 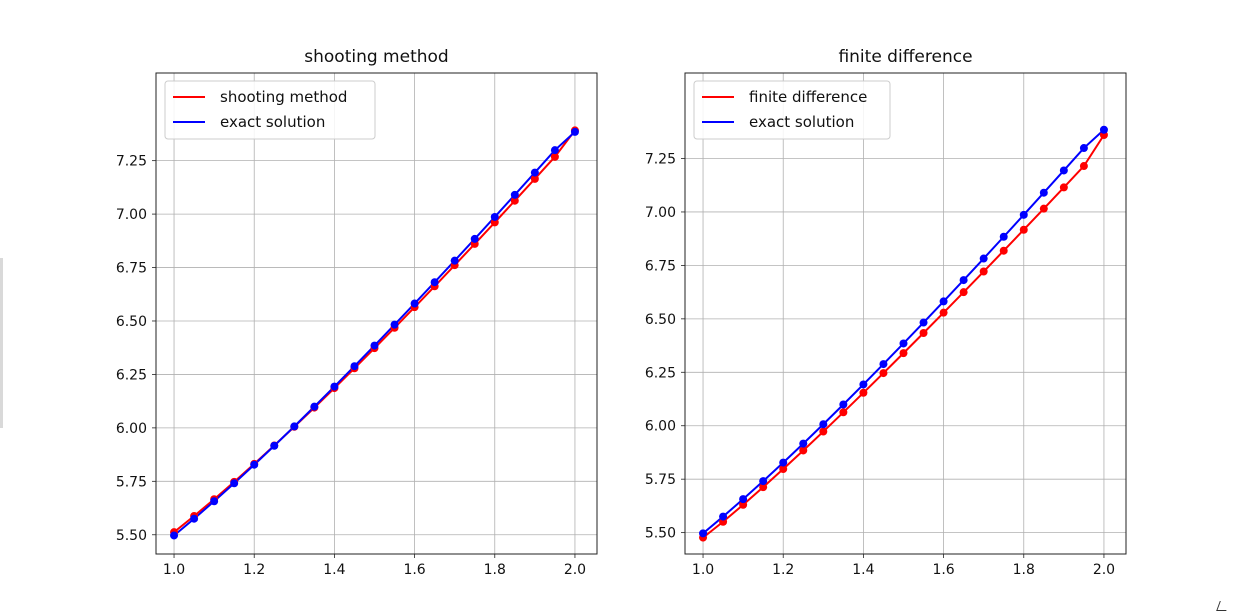 I want to click on legend-label: finite difference, so click(x=808, y=97).